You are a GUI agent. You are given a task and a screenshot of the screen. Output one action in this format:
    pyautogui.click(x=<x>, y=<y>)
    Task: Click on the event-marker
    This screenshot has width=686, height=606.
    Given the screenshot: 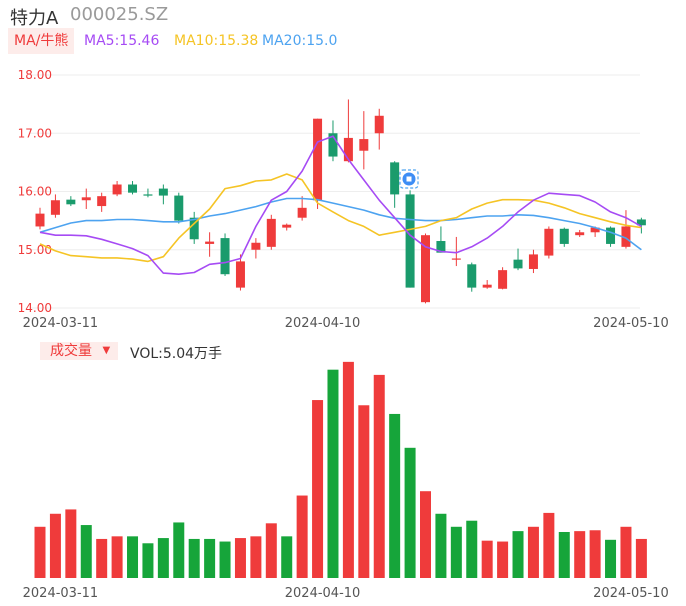 What is the action you would take?
    pyautogui.click(x=409, y=179)
    